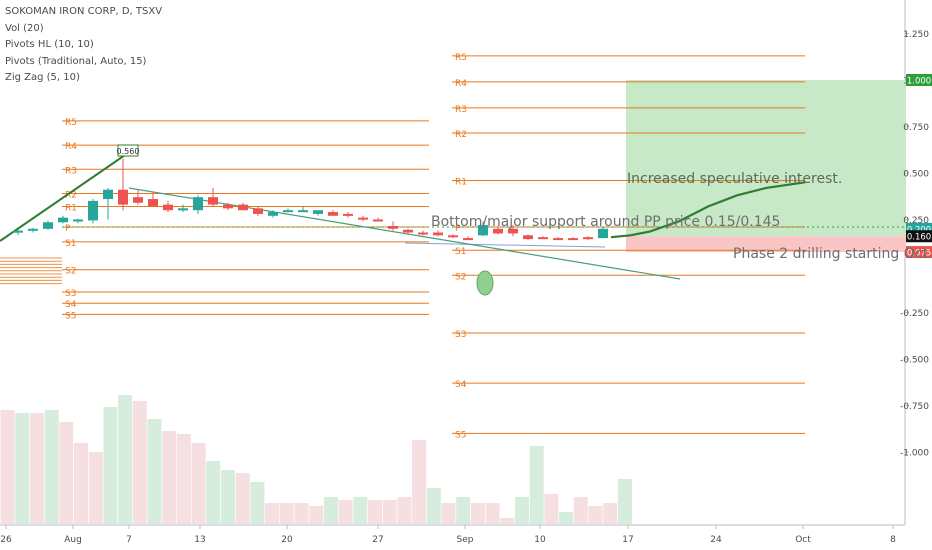  Describe the element at coordinates (916, 175) in the screenshot. I see `price-tick-label: 0.500` at that location.